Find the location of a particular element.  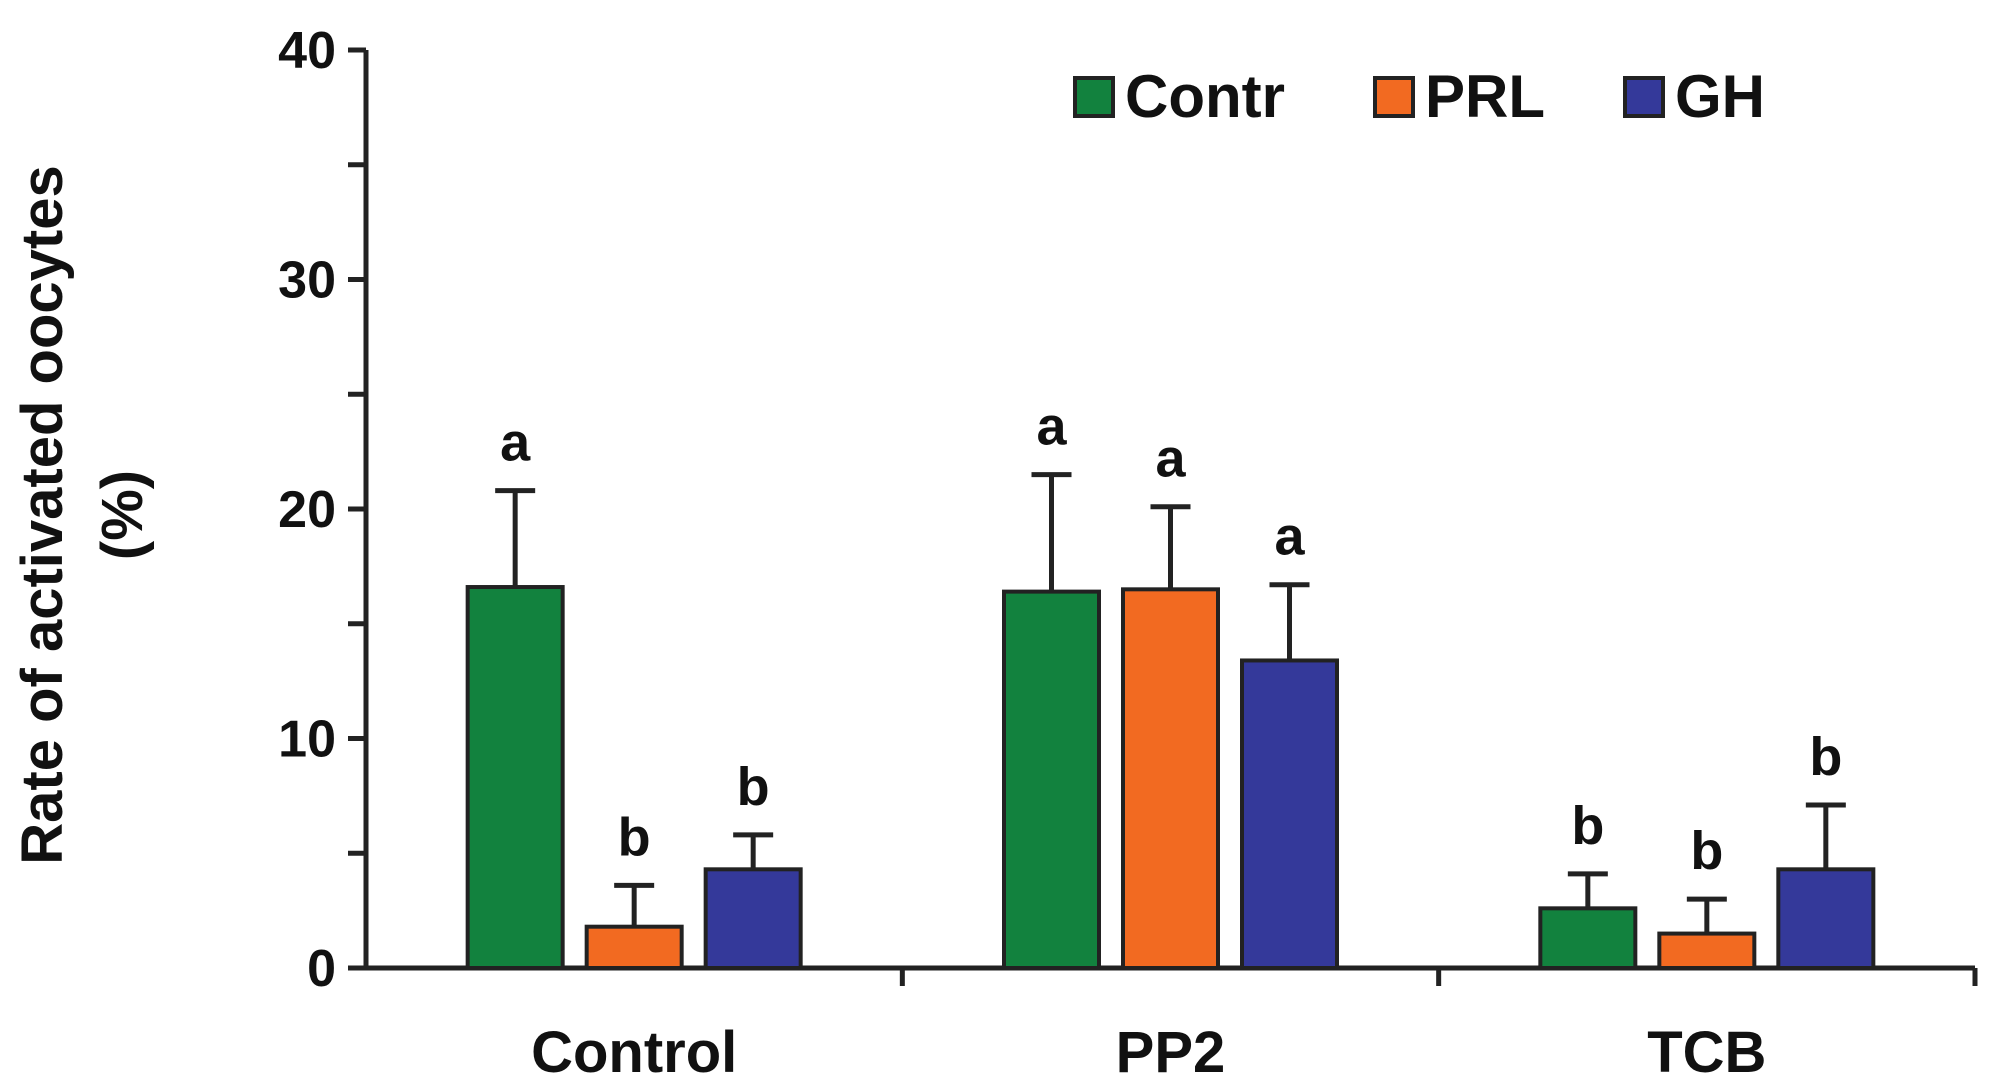

y-tick-label: 30 is located at coordinates (307, 281).